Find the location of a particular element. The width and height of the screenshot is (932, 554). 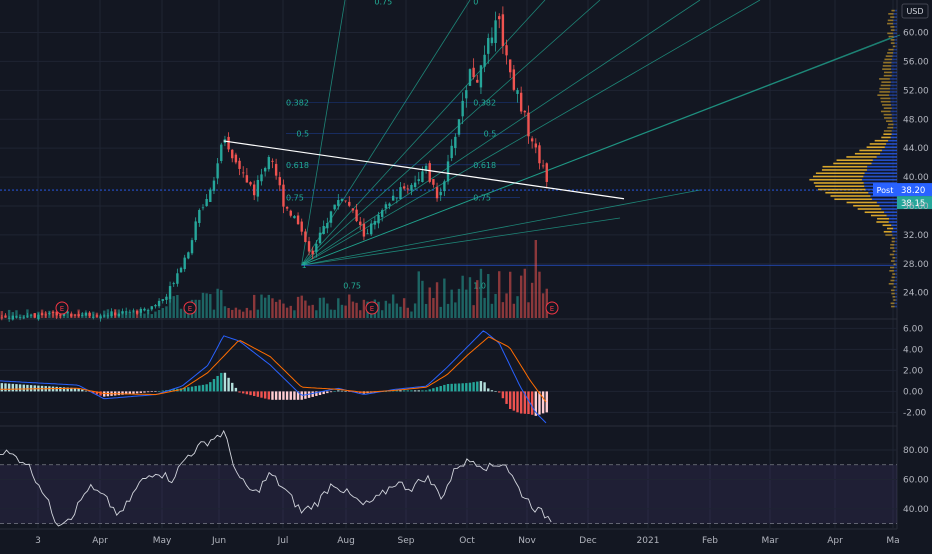

post-badge is located at coordinates (885, 190).